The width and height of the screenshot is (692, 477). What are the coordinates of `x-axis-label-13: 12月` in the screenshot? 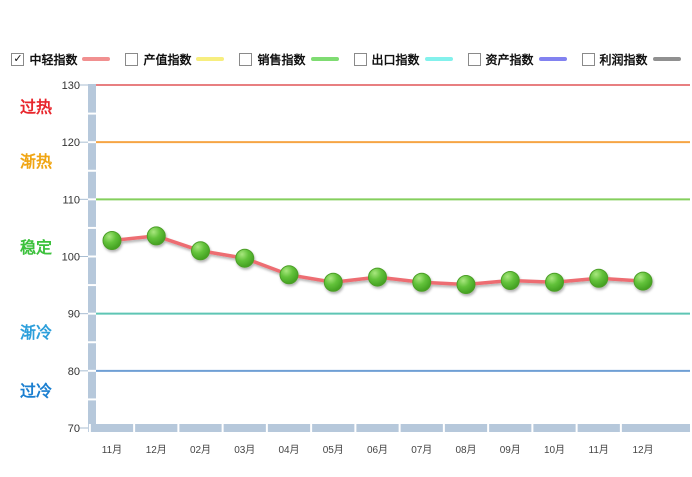 It's located at (642, 450).